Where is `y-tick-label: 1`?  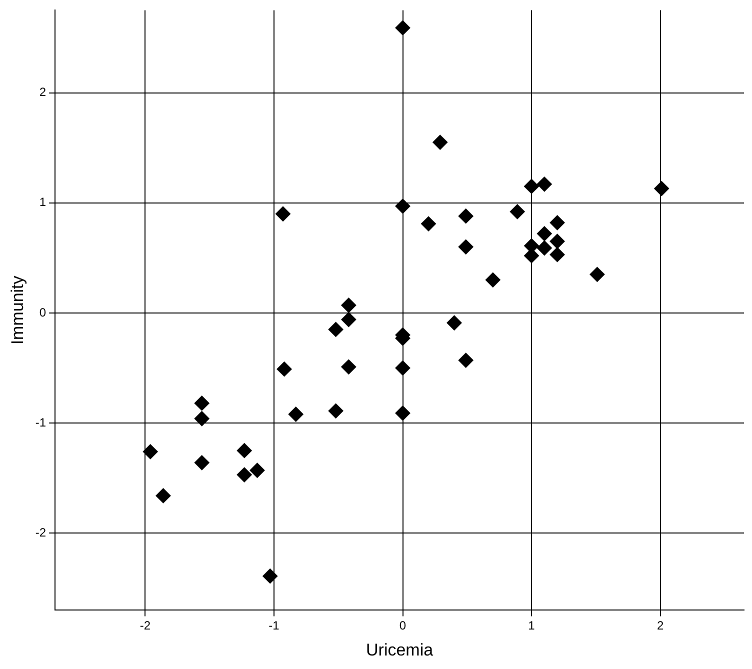 y-tick-label: 1 is located at coordinates (42, 202).